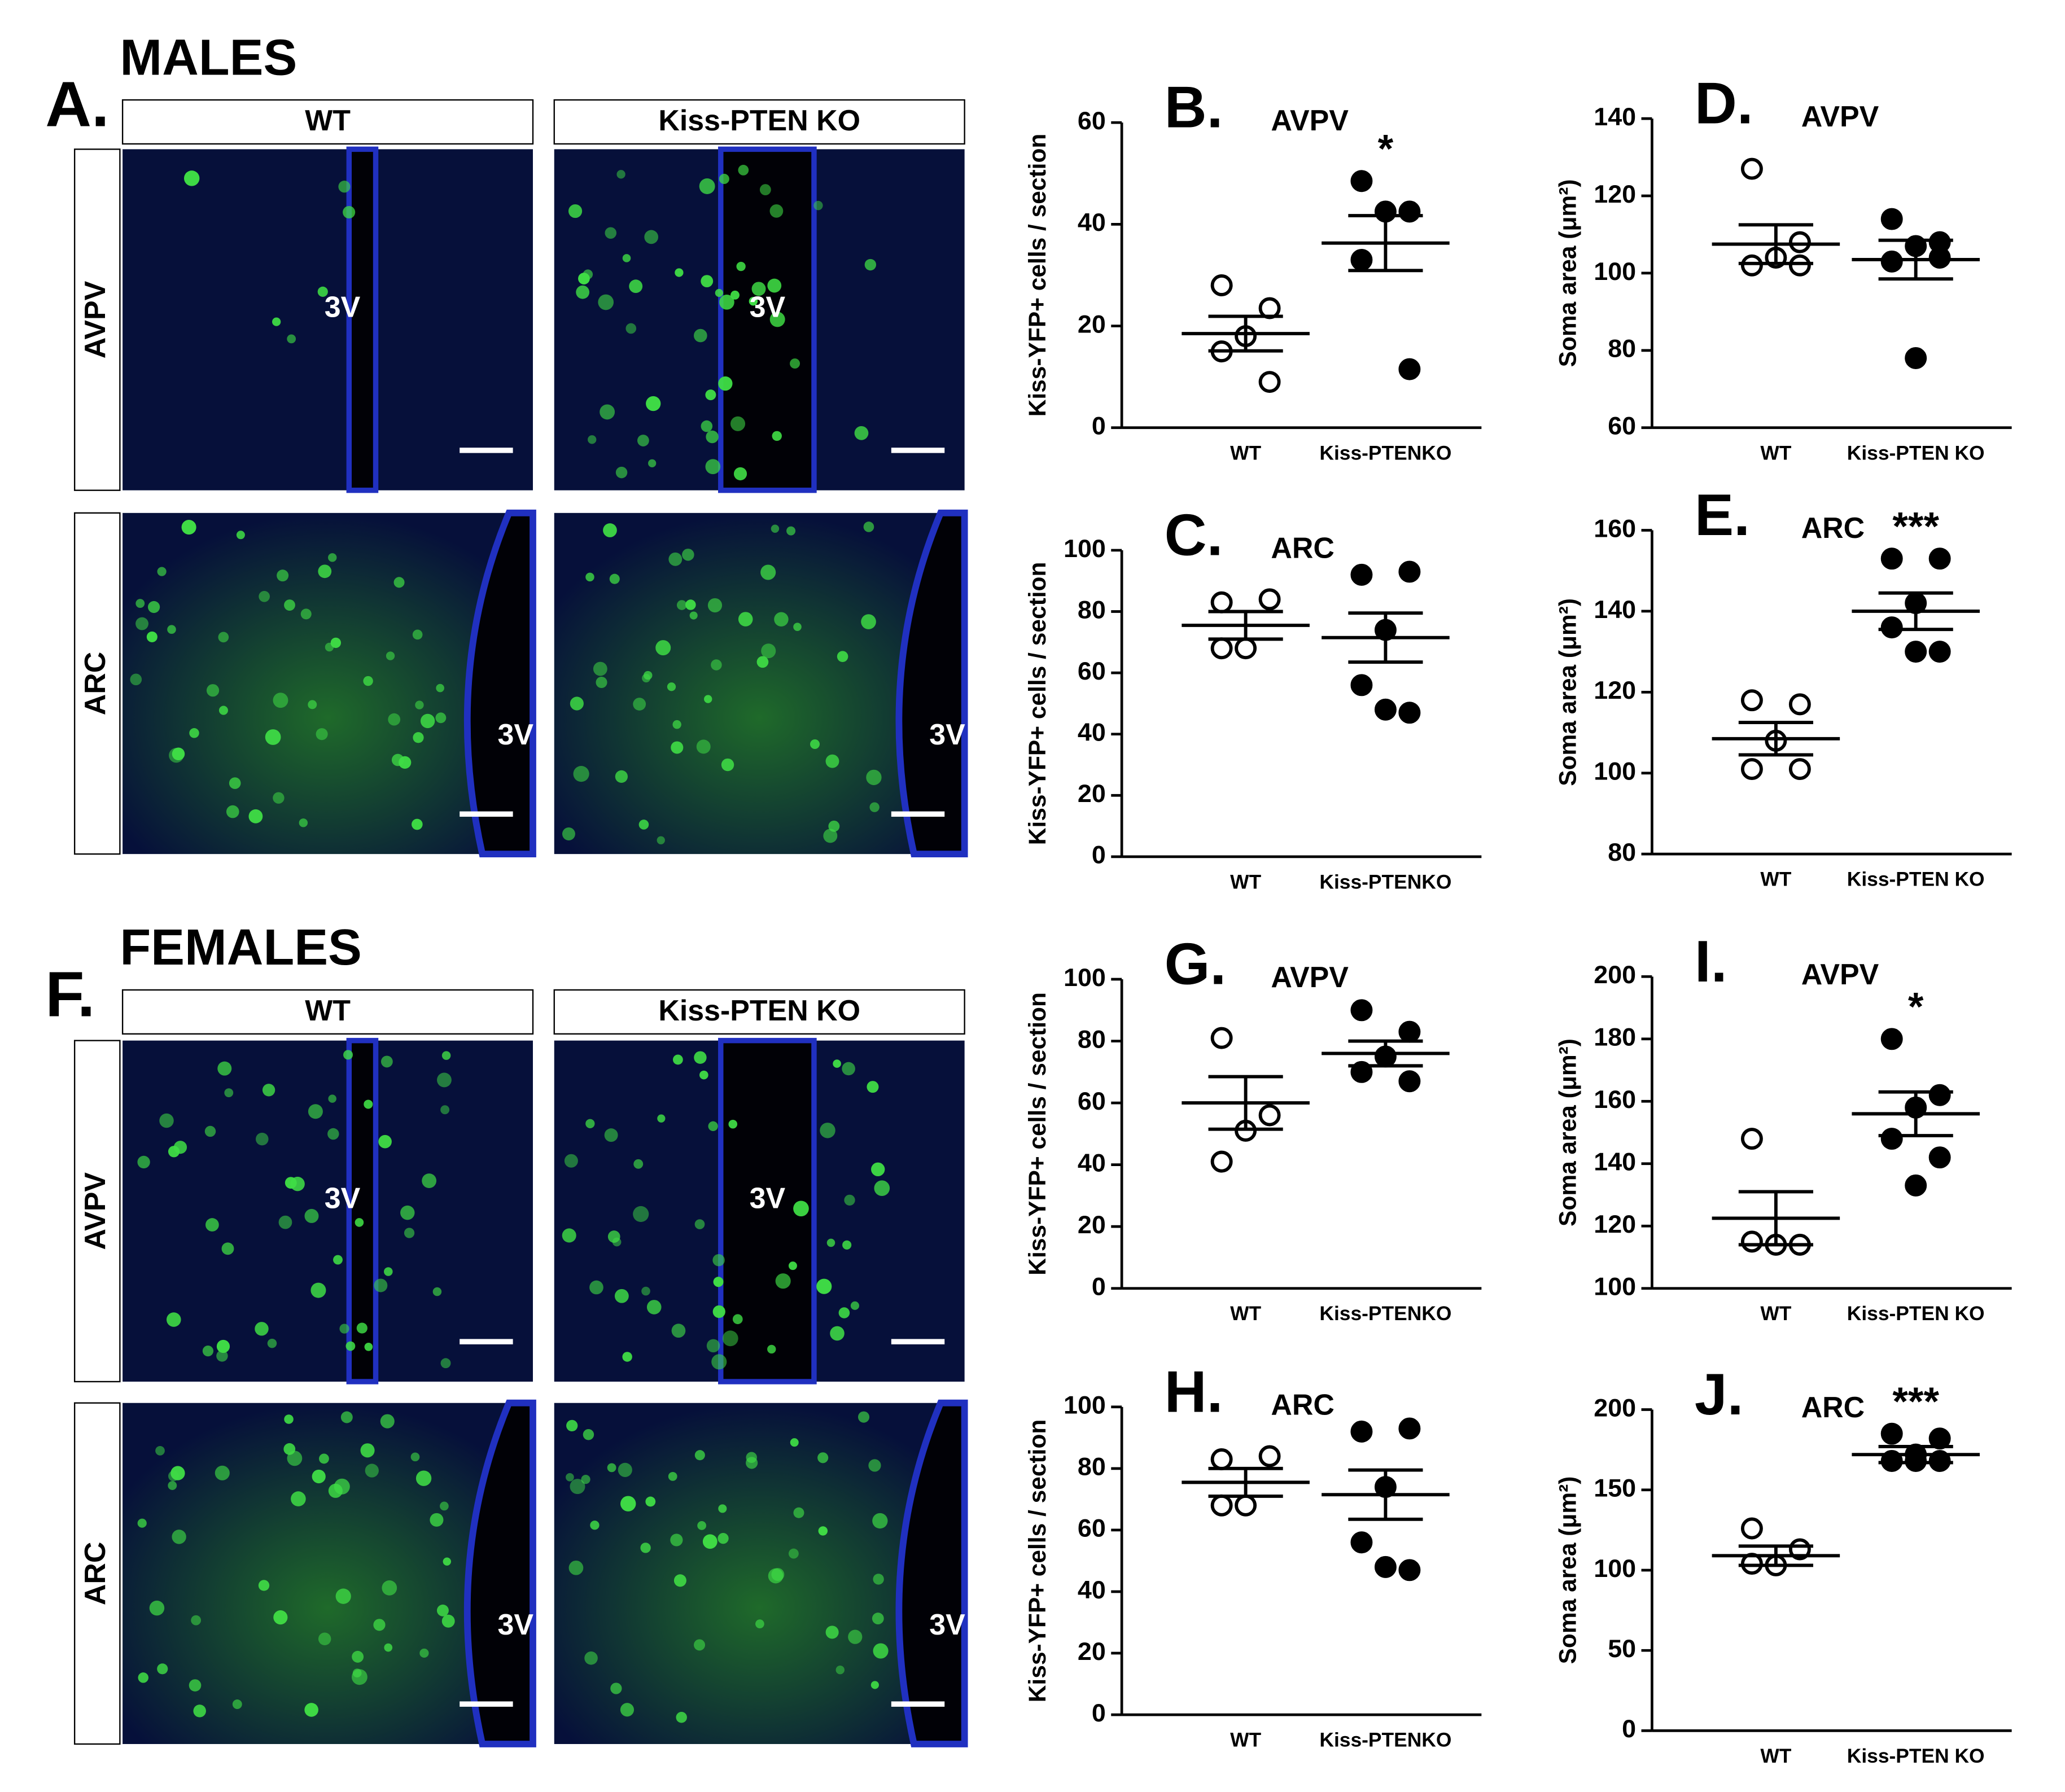  What do you see at coordinates (1723, 515) in the screenshot?
I see `panel-letter: E.` at bounding box center [1723, 515].